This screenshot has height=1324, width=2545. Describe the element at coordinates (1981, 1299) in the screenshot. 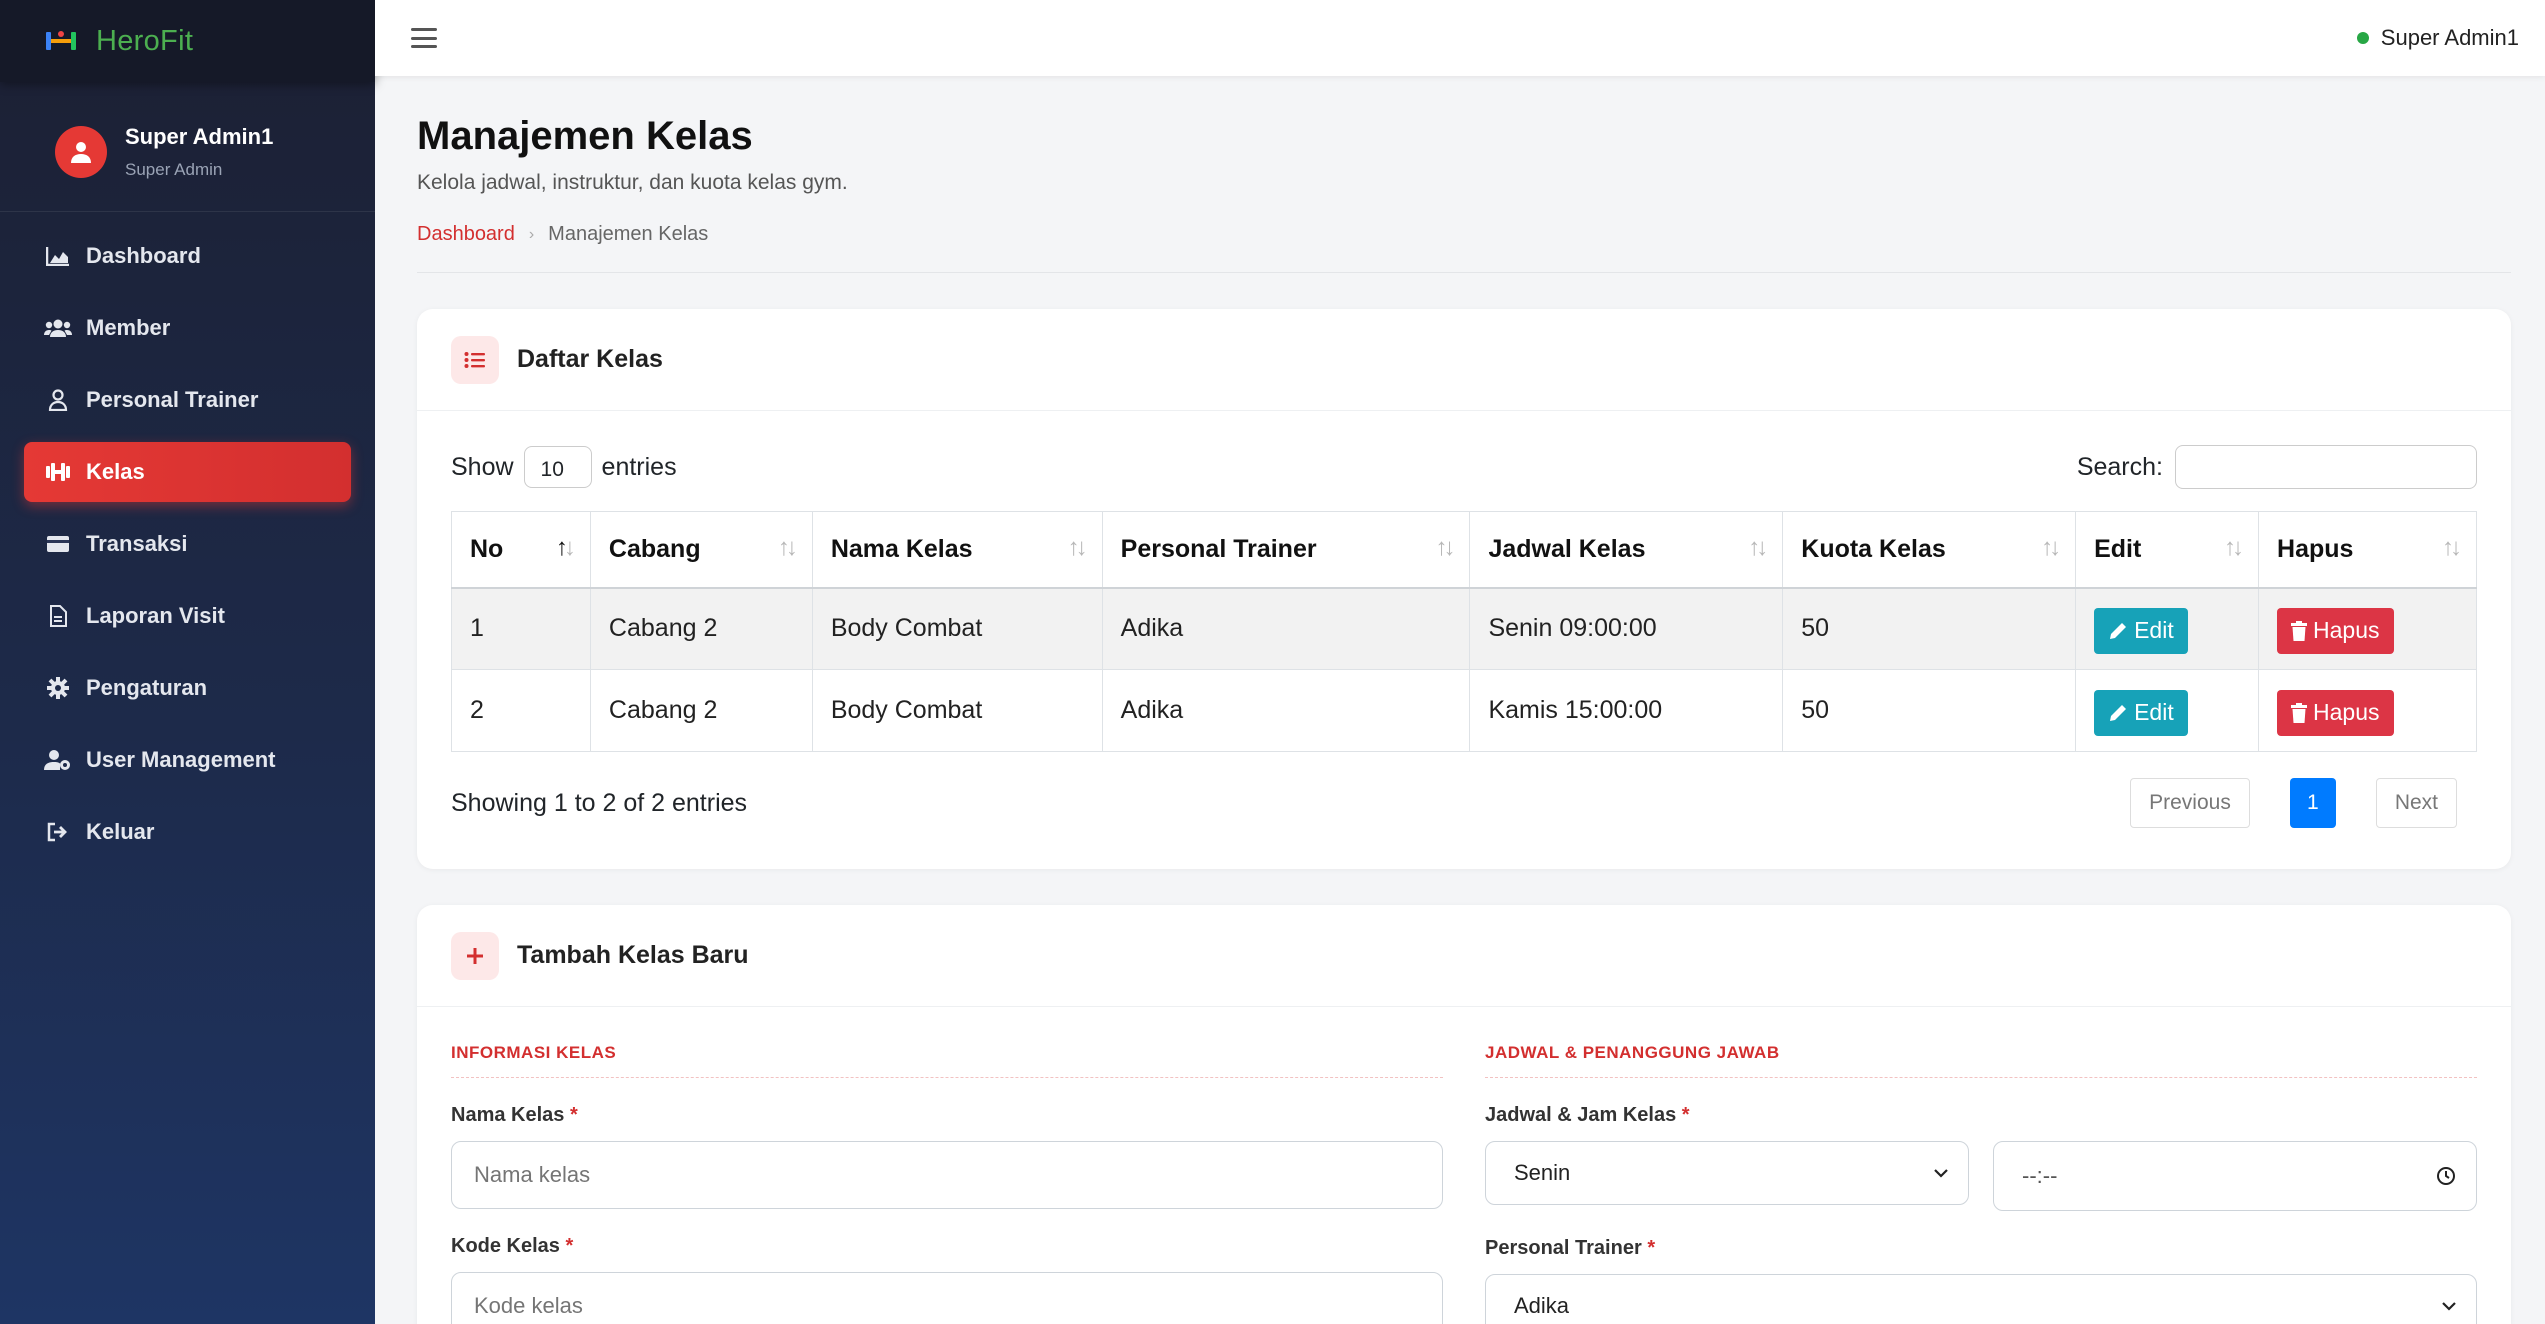

I see `trainer-select: Adika` at that location.